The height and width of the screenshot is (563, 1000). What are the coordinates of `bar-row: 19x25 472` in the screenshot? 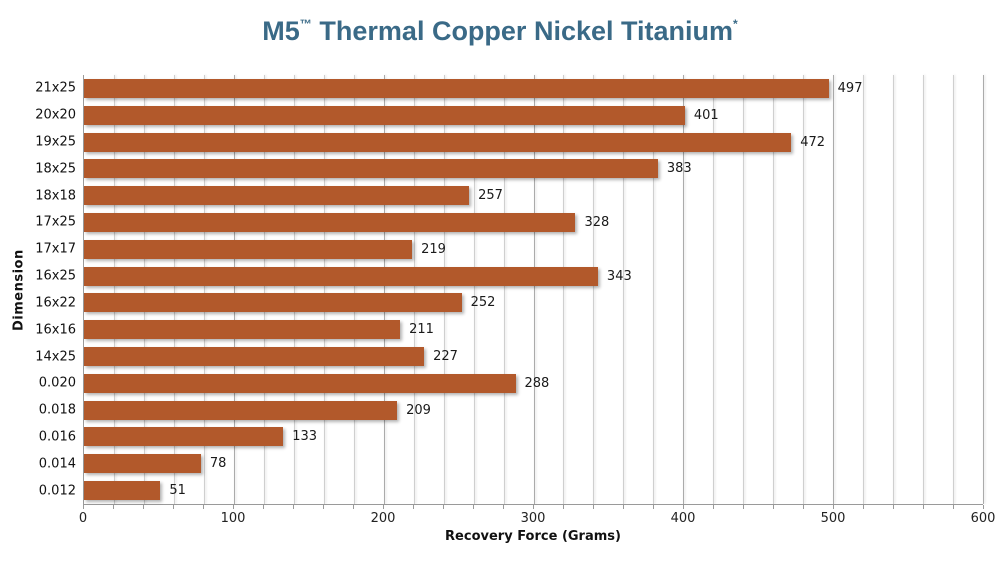 It's located at (509, 142).